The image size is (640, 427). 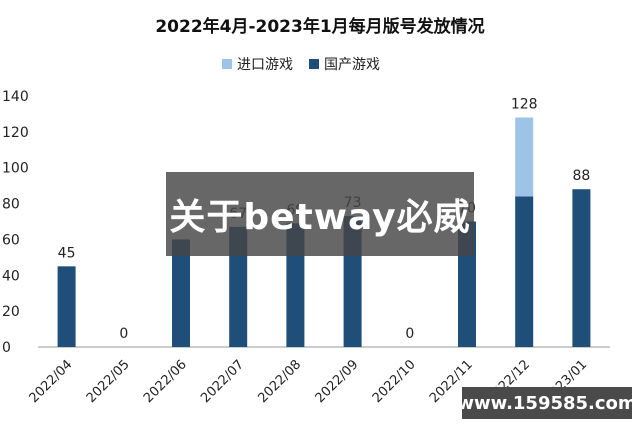 I want to click on watermark-url: www.159585.com, so click(x=547, y=403).